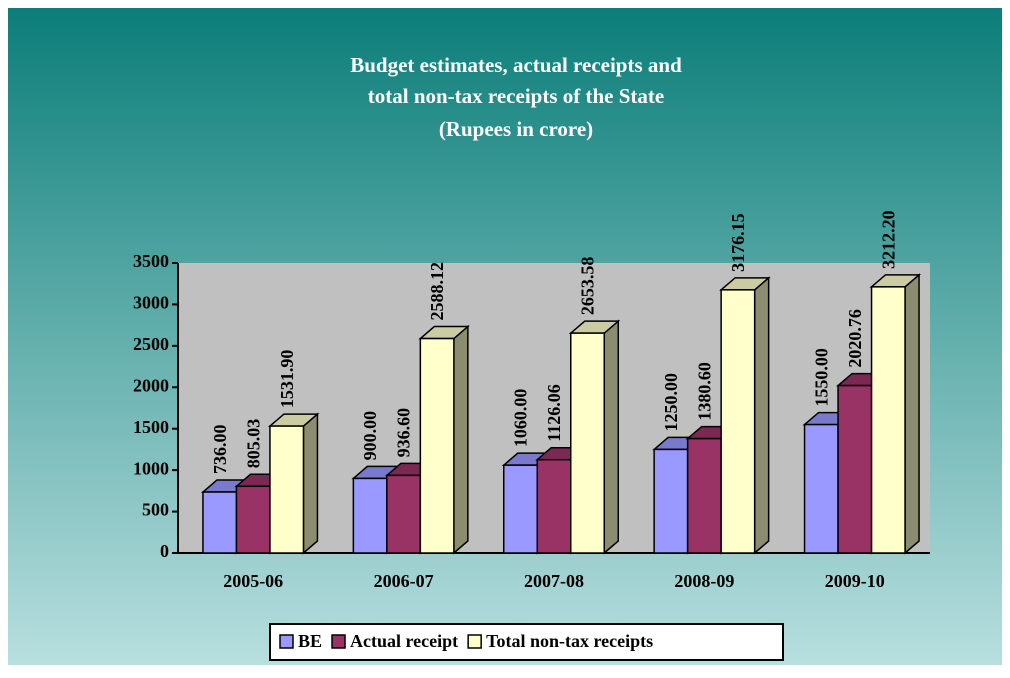 This screenshot has width=1010, height=678. I want to click on unit-label: (Rupees in crore), so click(516, 129).